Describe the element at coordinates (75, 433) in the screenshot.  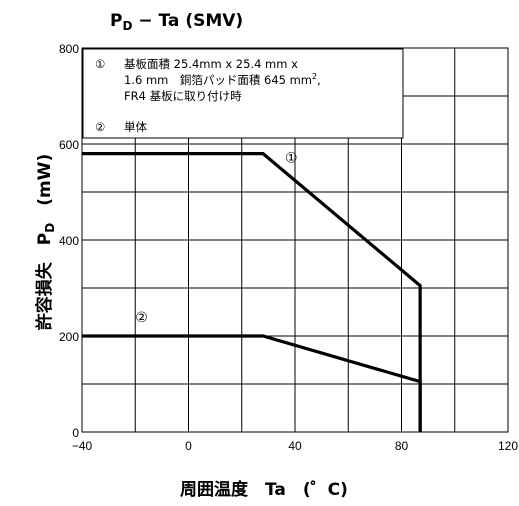
I see `y-tick-label: 0` at that location.